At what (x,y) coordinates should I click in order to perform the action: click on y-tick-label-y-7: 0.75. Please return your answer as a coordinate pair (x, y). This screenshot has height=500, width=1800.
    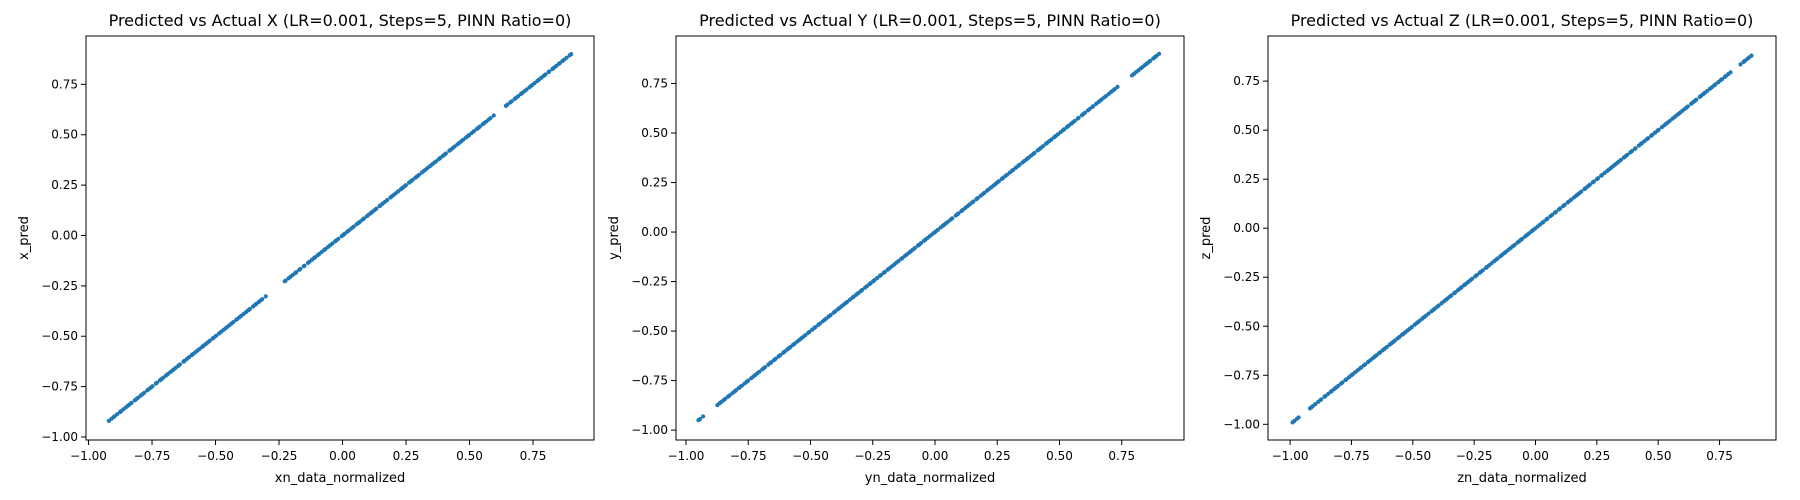
    Looking at the image, I should click on (654, 84).